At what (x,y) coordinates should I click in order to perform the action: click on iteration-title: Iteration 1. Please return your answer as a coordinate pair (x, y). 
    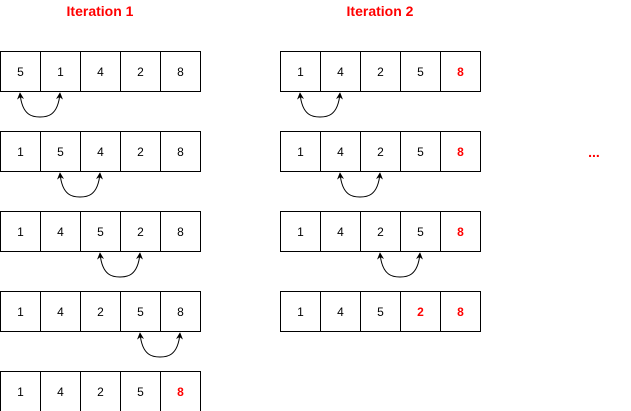
    Looking at the image, I should click on (100, 11).